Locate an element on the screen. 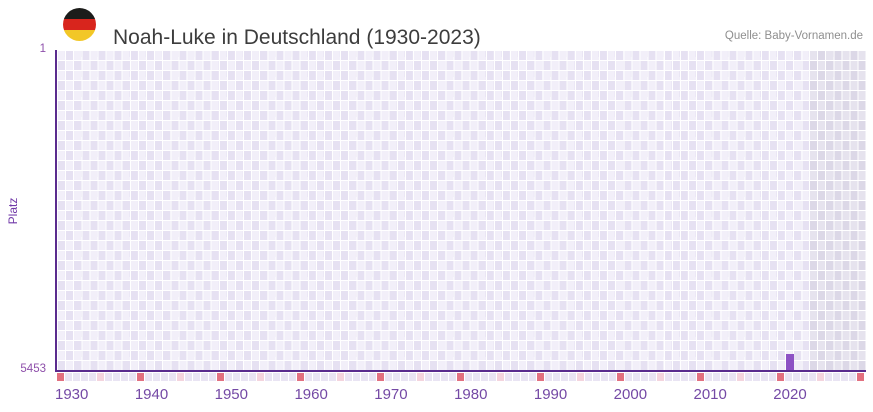 Image resolution: width=873 pixels, height=412 pixels. x-axis-line is located at coordinates (460, 371).